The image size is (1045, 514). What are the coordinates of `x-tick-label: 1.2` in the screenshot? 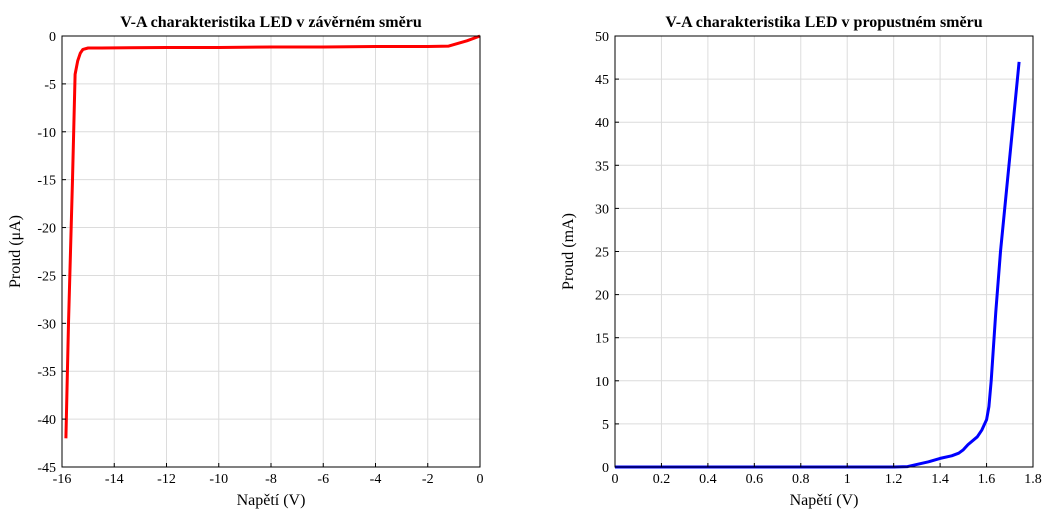 It's located at (894, 479).